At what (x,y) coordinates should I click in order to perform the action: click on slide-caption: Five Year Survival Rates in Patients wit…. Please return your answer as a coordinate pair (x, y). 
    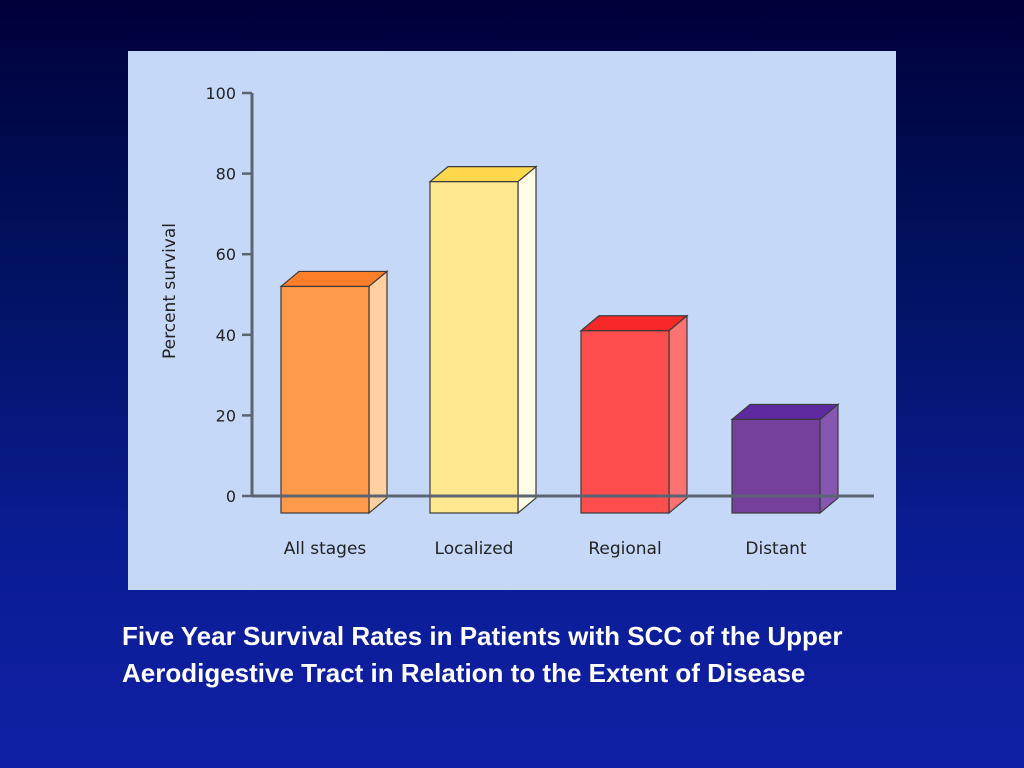
    Looking at the image, I should click on (482, 654).